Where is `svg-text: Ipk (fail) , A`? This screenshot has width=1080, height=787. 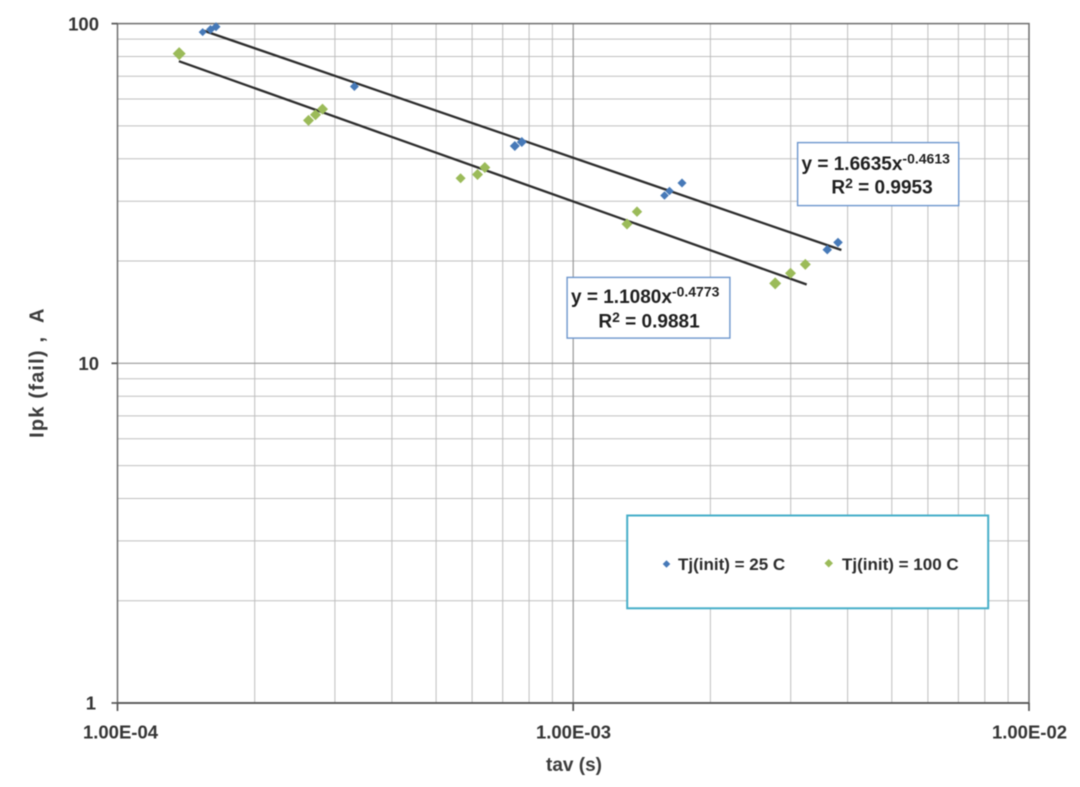
svg-text: Ipk (fail) , A is located at coordinates (38, 372).